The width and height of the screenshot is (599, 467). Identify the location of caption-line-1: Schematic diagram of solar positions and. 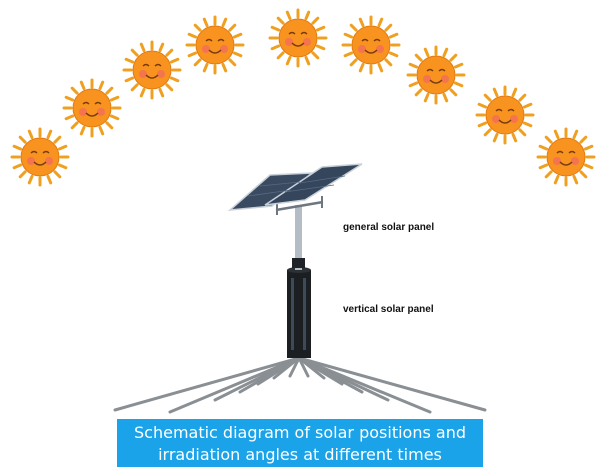
(300, 432).